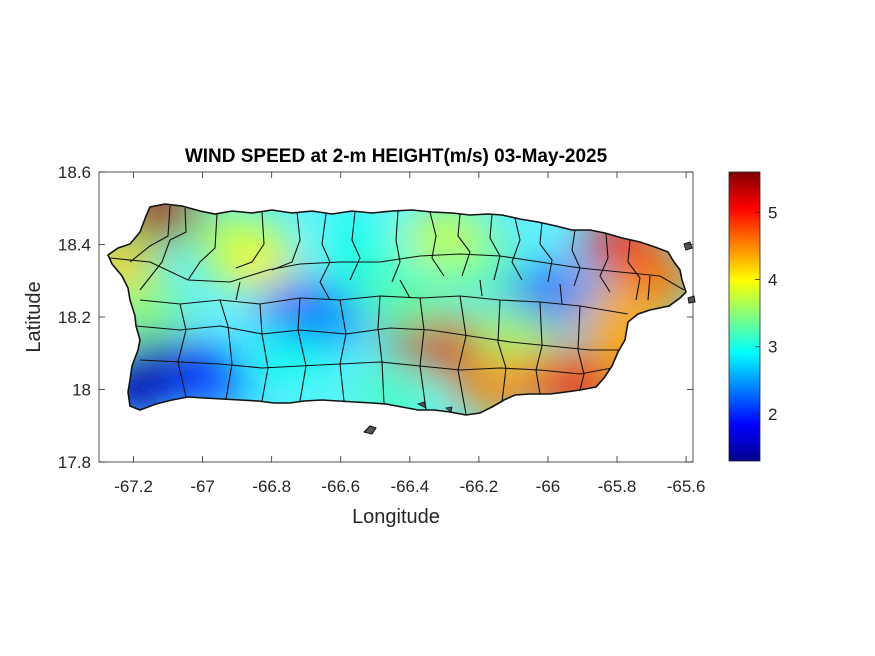 The height and width of the screenshot is (656, 875). Describe the element at coordinates (772, 414) in the screenshot. I see `colorbar-tick-label: 2` at that location.